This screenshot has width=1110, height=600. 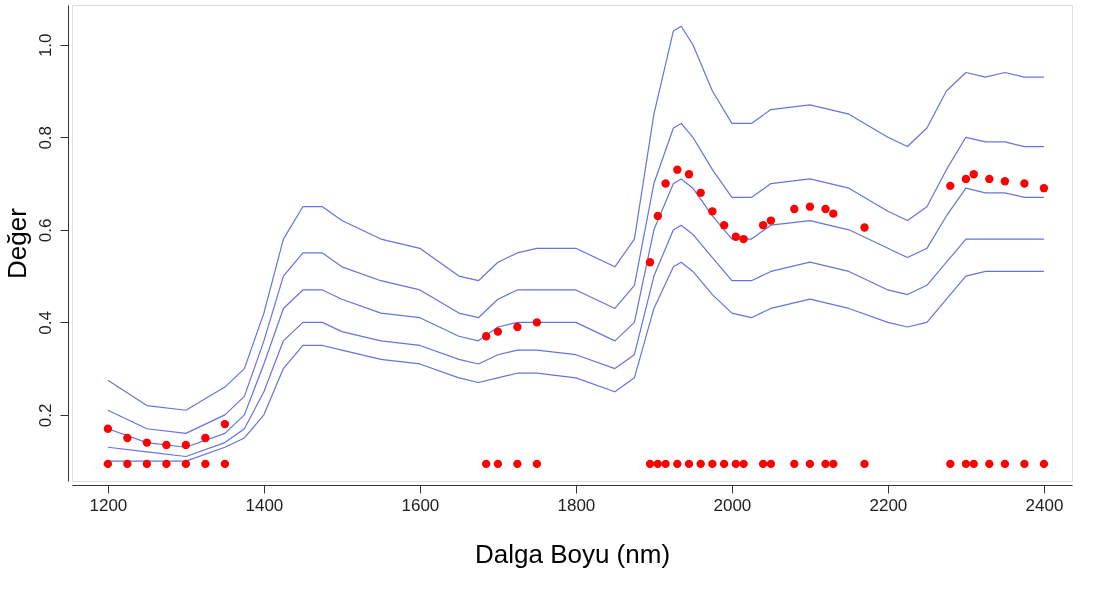 What do you see at coordinates (888, 505) in the screenshot?
I see `x-tick-label: 2200` at bounding box center [888, 505].